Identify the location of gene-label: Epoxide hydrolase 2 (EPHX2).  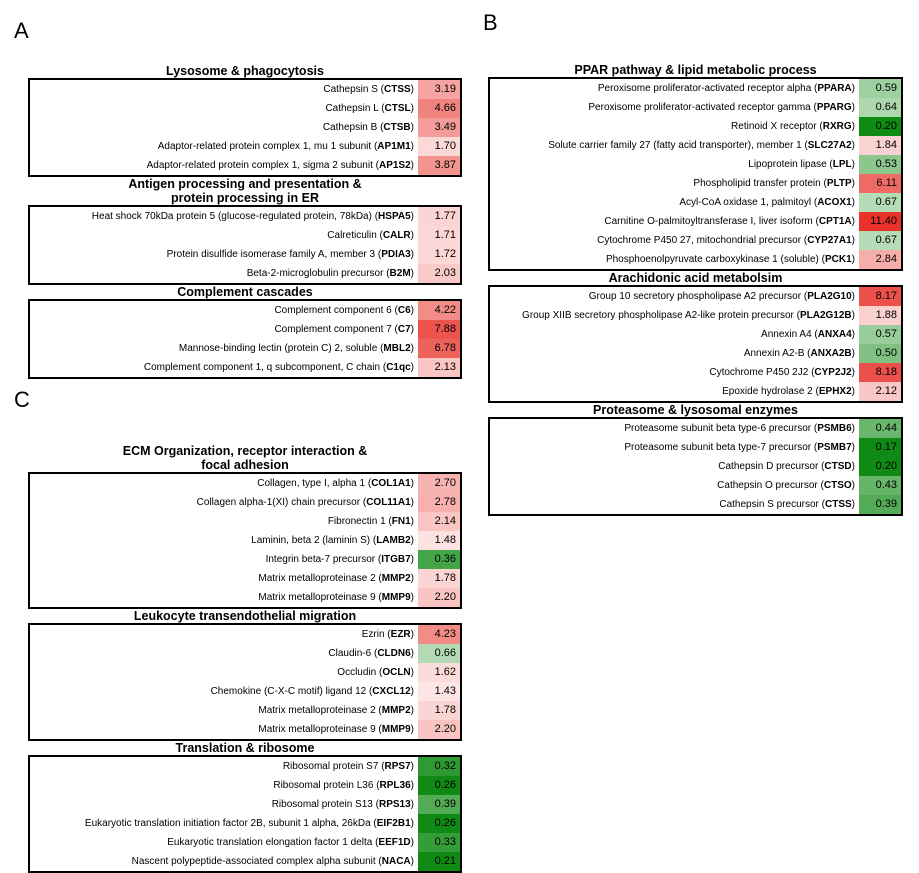
(674, 391).